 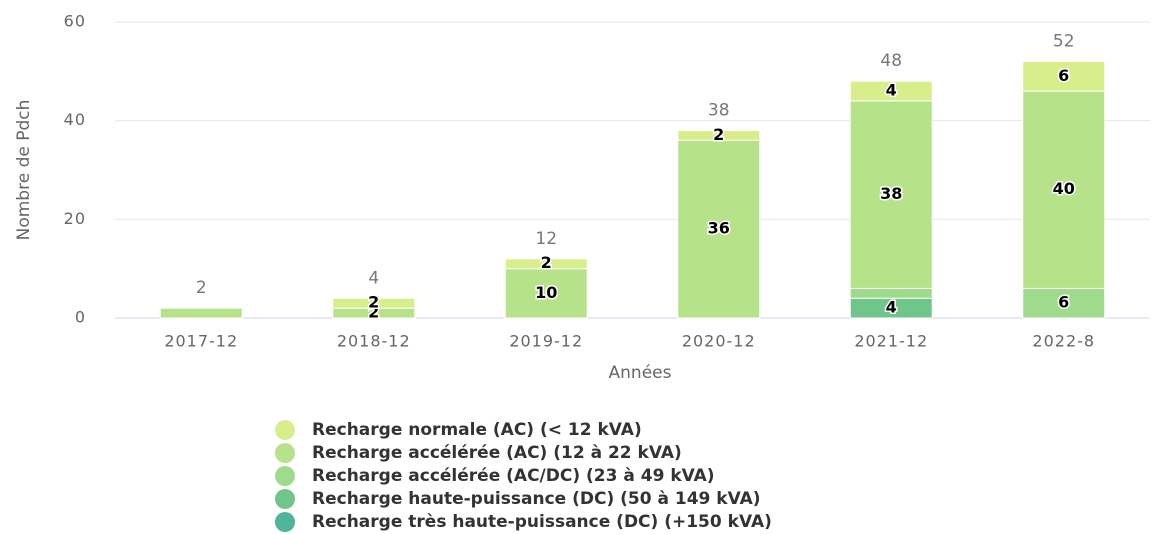 I want to click on y-tick-label: 60, so click(x=75, y=21).